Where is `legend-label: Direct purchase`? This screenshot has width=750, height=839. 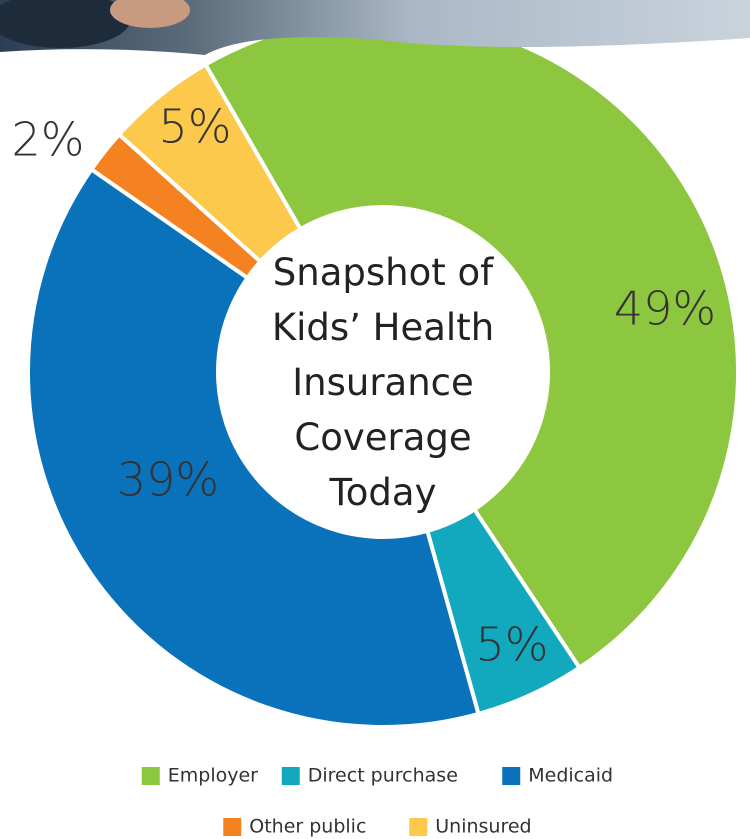 legend-label: Direct purchase is located at coordinates (383, 776).